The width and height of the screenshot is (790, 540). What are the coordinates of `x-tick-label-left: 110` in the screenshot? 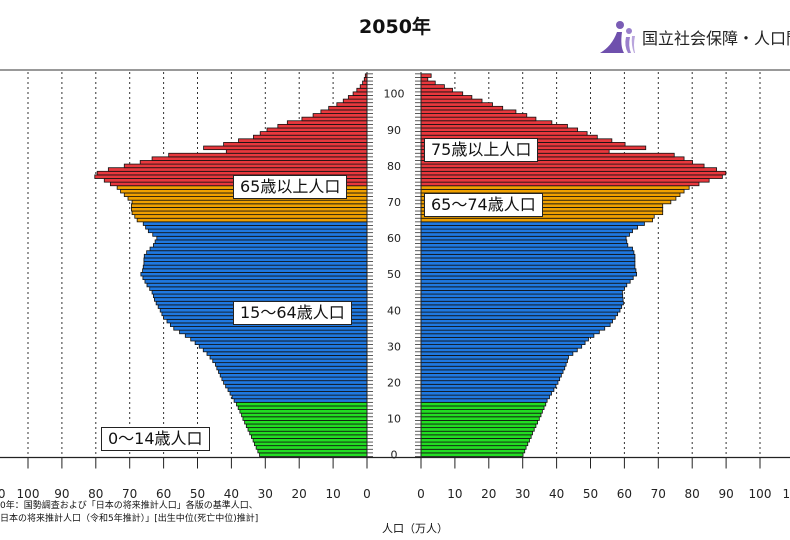 It's located at (3, 494).